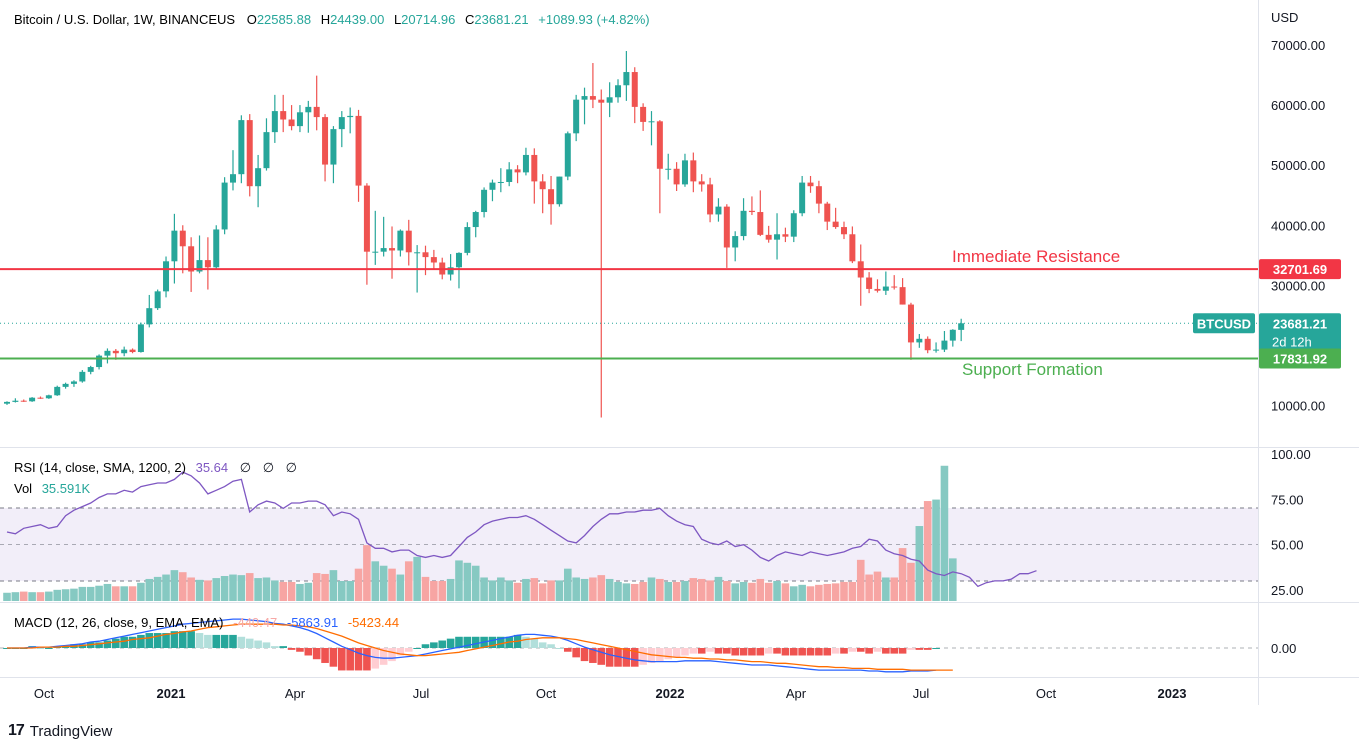  What do you see at coordinates (60, 731) in the screenshot?
I see `tradingview-branding: 17 TradingView` at bounding box center [60, 731].